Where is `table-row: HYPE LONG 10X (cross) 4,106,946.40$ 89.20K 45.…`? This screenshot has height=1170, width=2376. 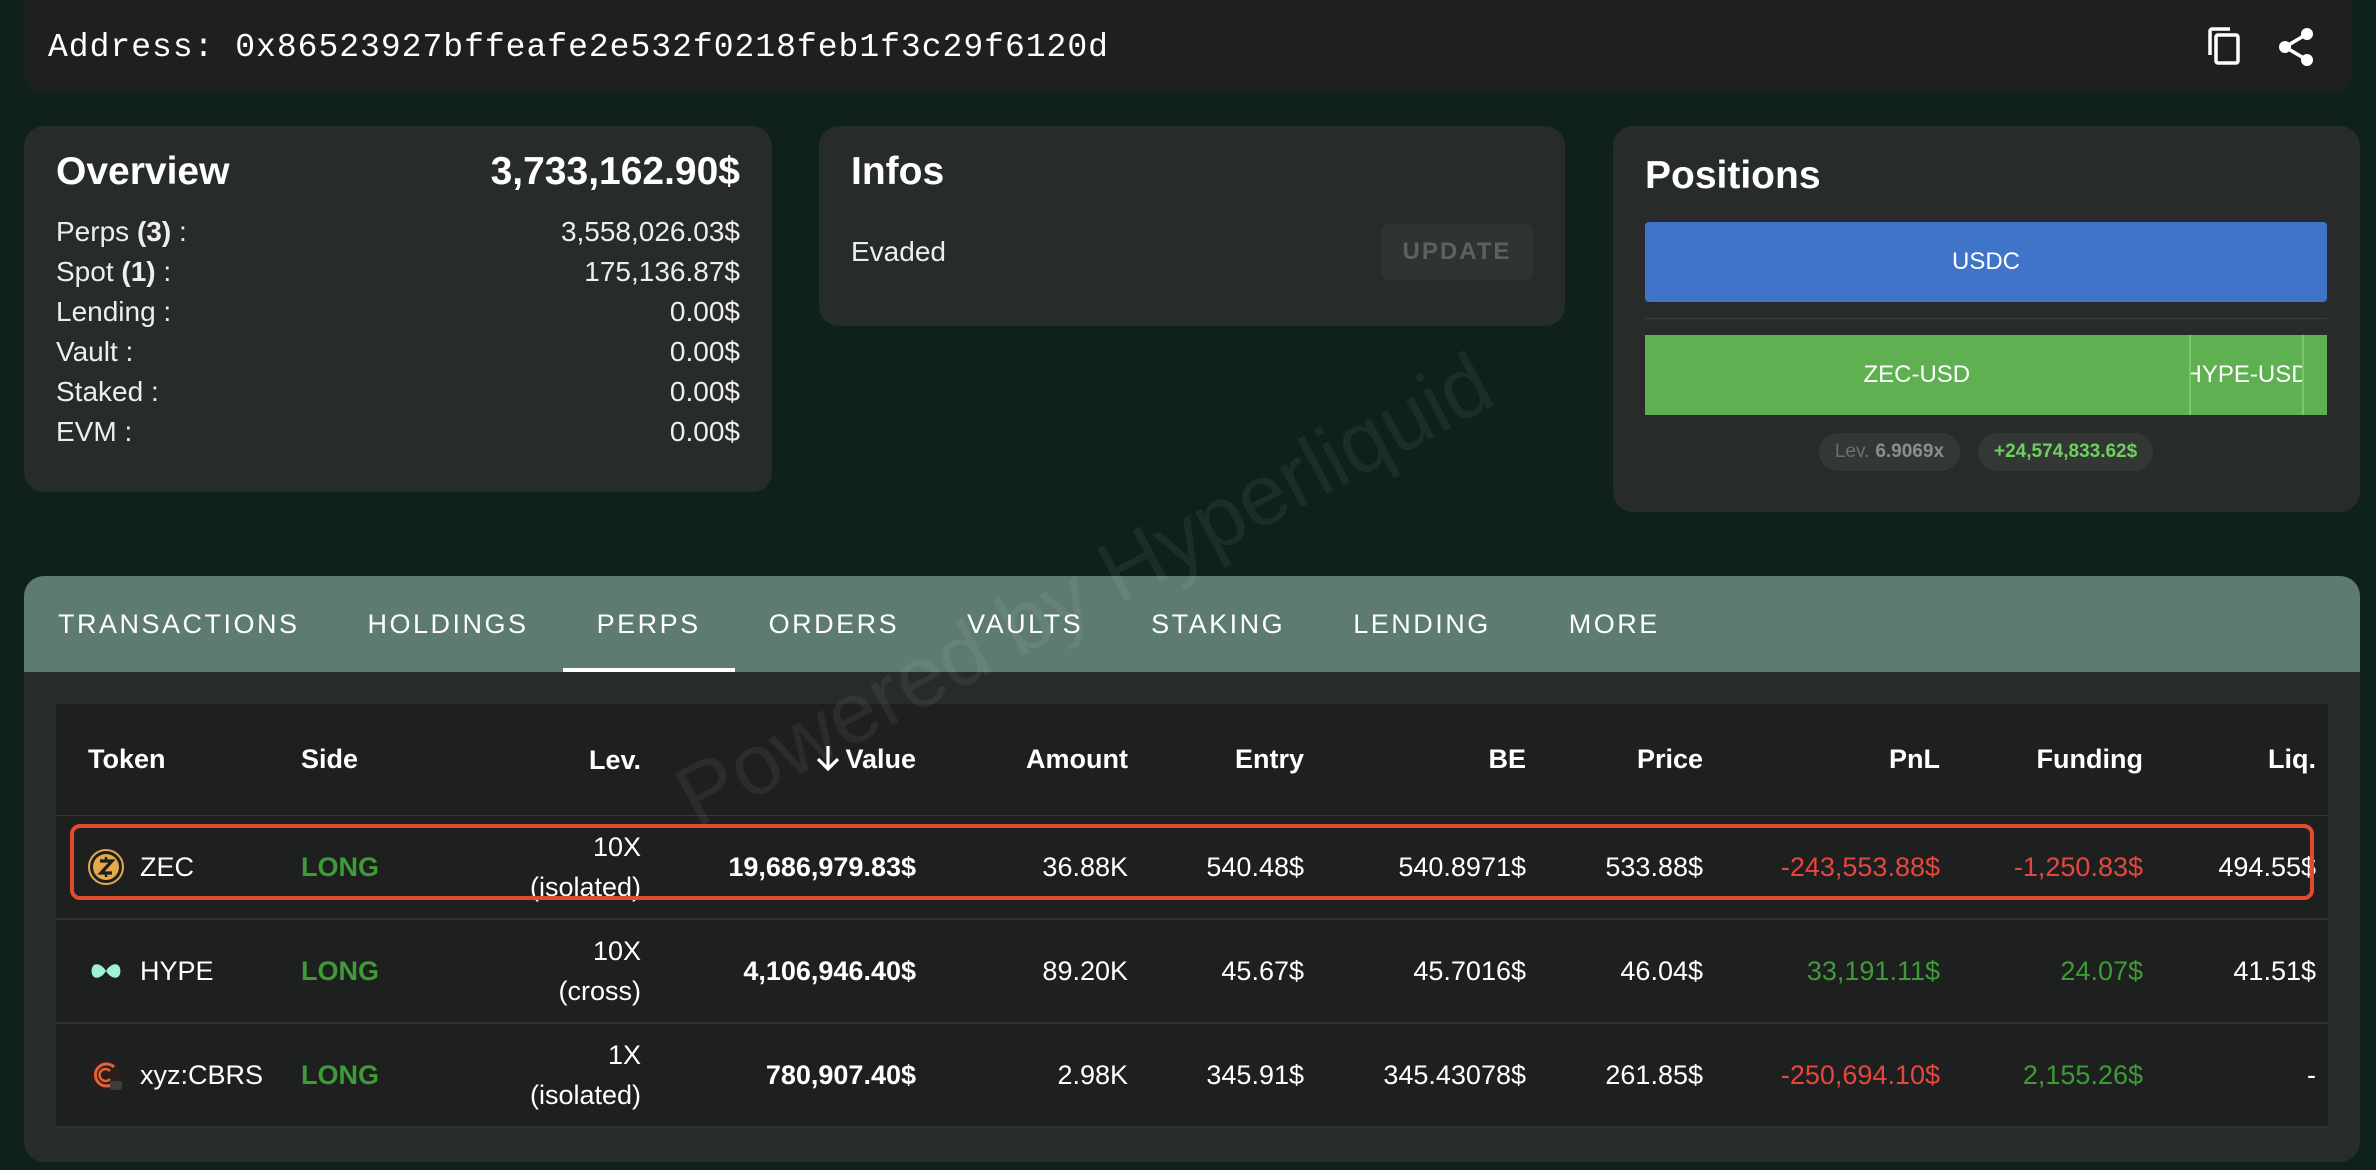 table-row: HYPE LONG 10X (cross) 4,106,946.40$ 89.20K 45.… is located at coordinates (1192, 972).